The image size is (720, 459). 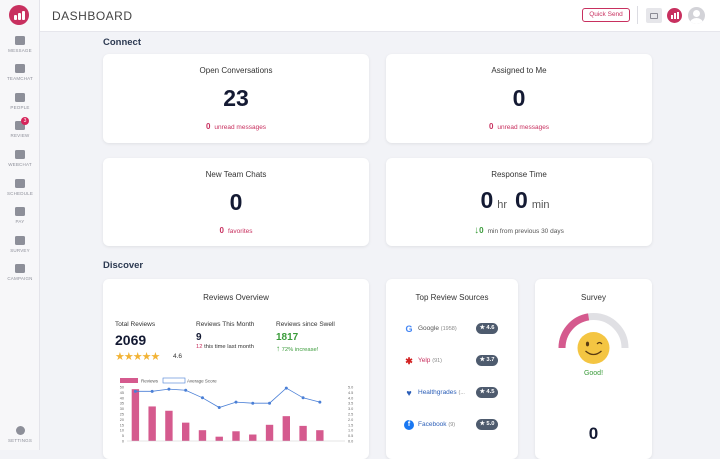 I want to click on account-logo, so click(x=674, y=15).